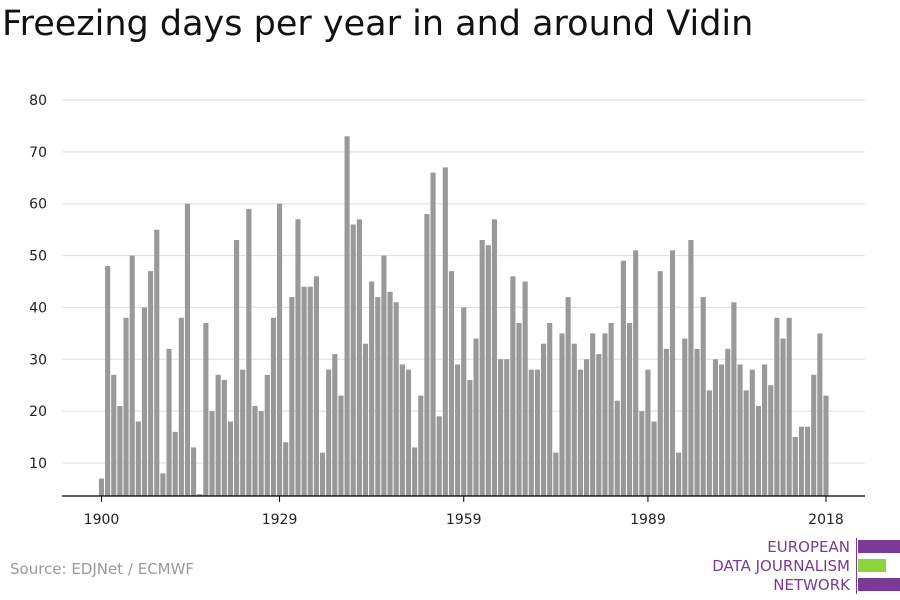 The height and width of the screenshot is (600, 900). Describe the element at coordinates (722, 430) in the screenshot. I see `bar-2001` at that location.